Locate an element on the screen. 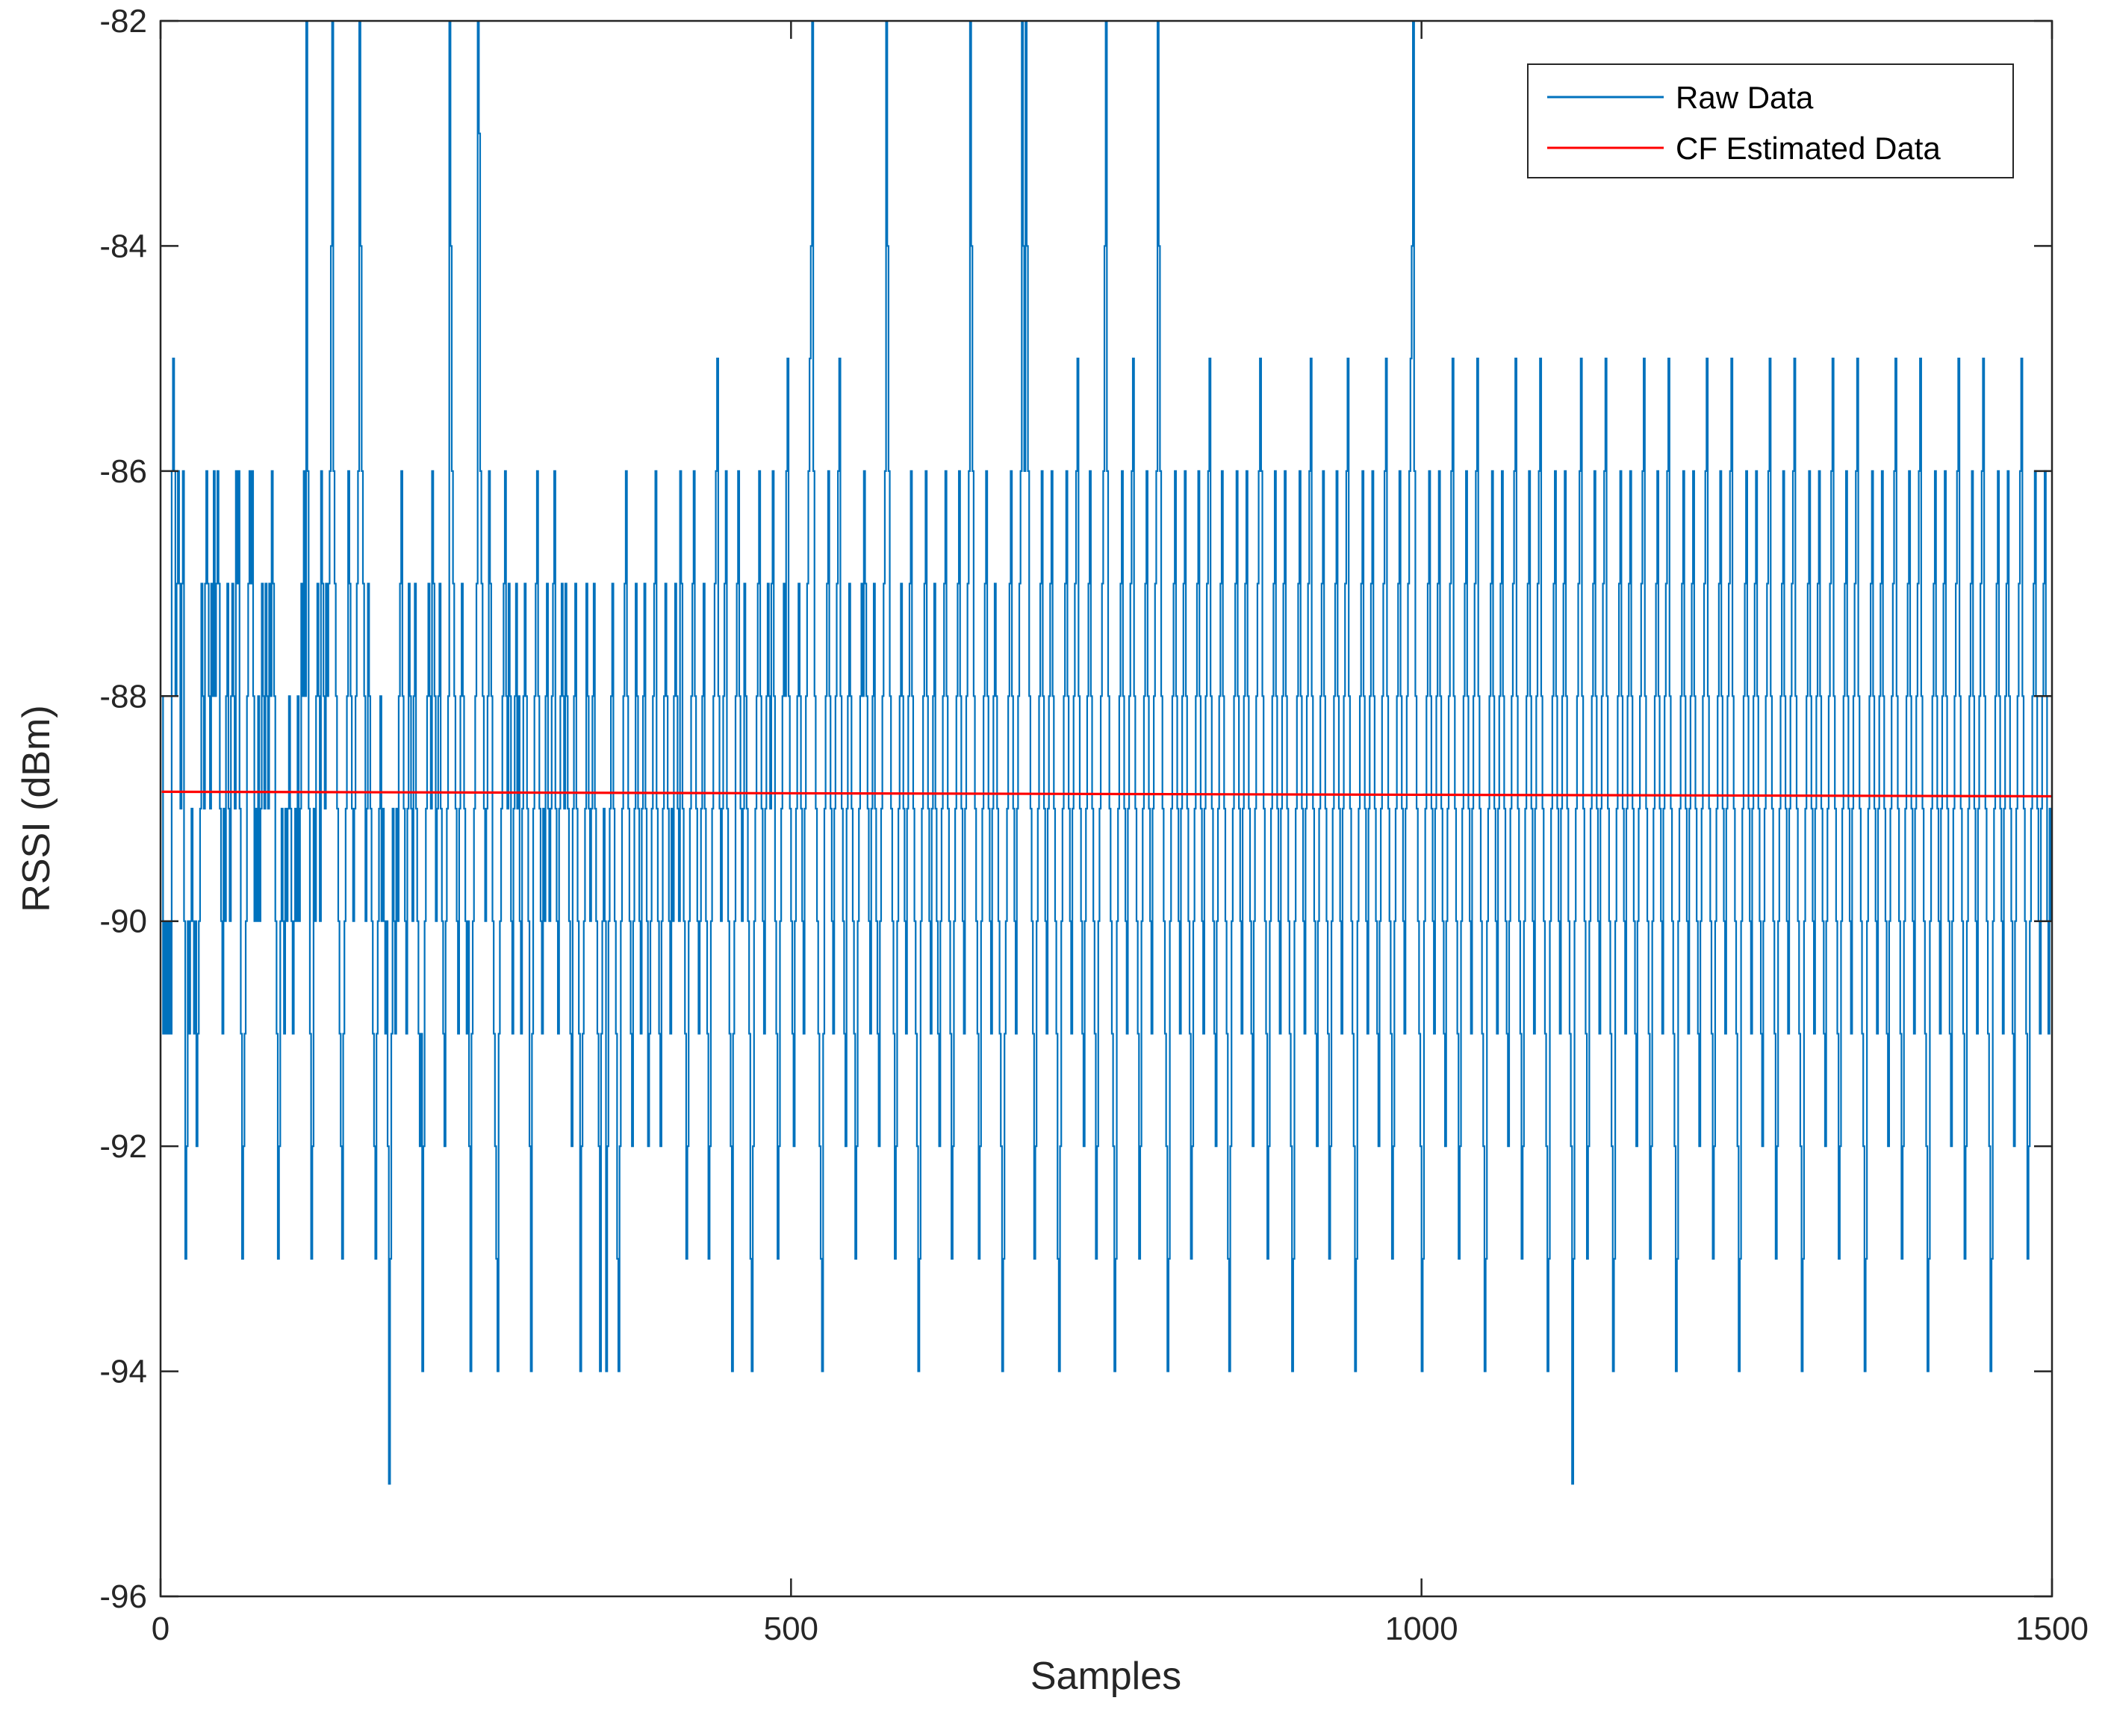  x-tick-label: 1500 is located at coordinates (2052, 1629).